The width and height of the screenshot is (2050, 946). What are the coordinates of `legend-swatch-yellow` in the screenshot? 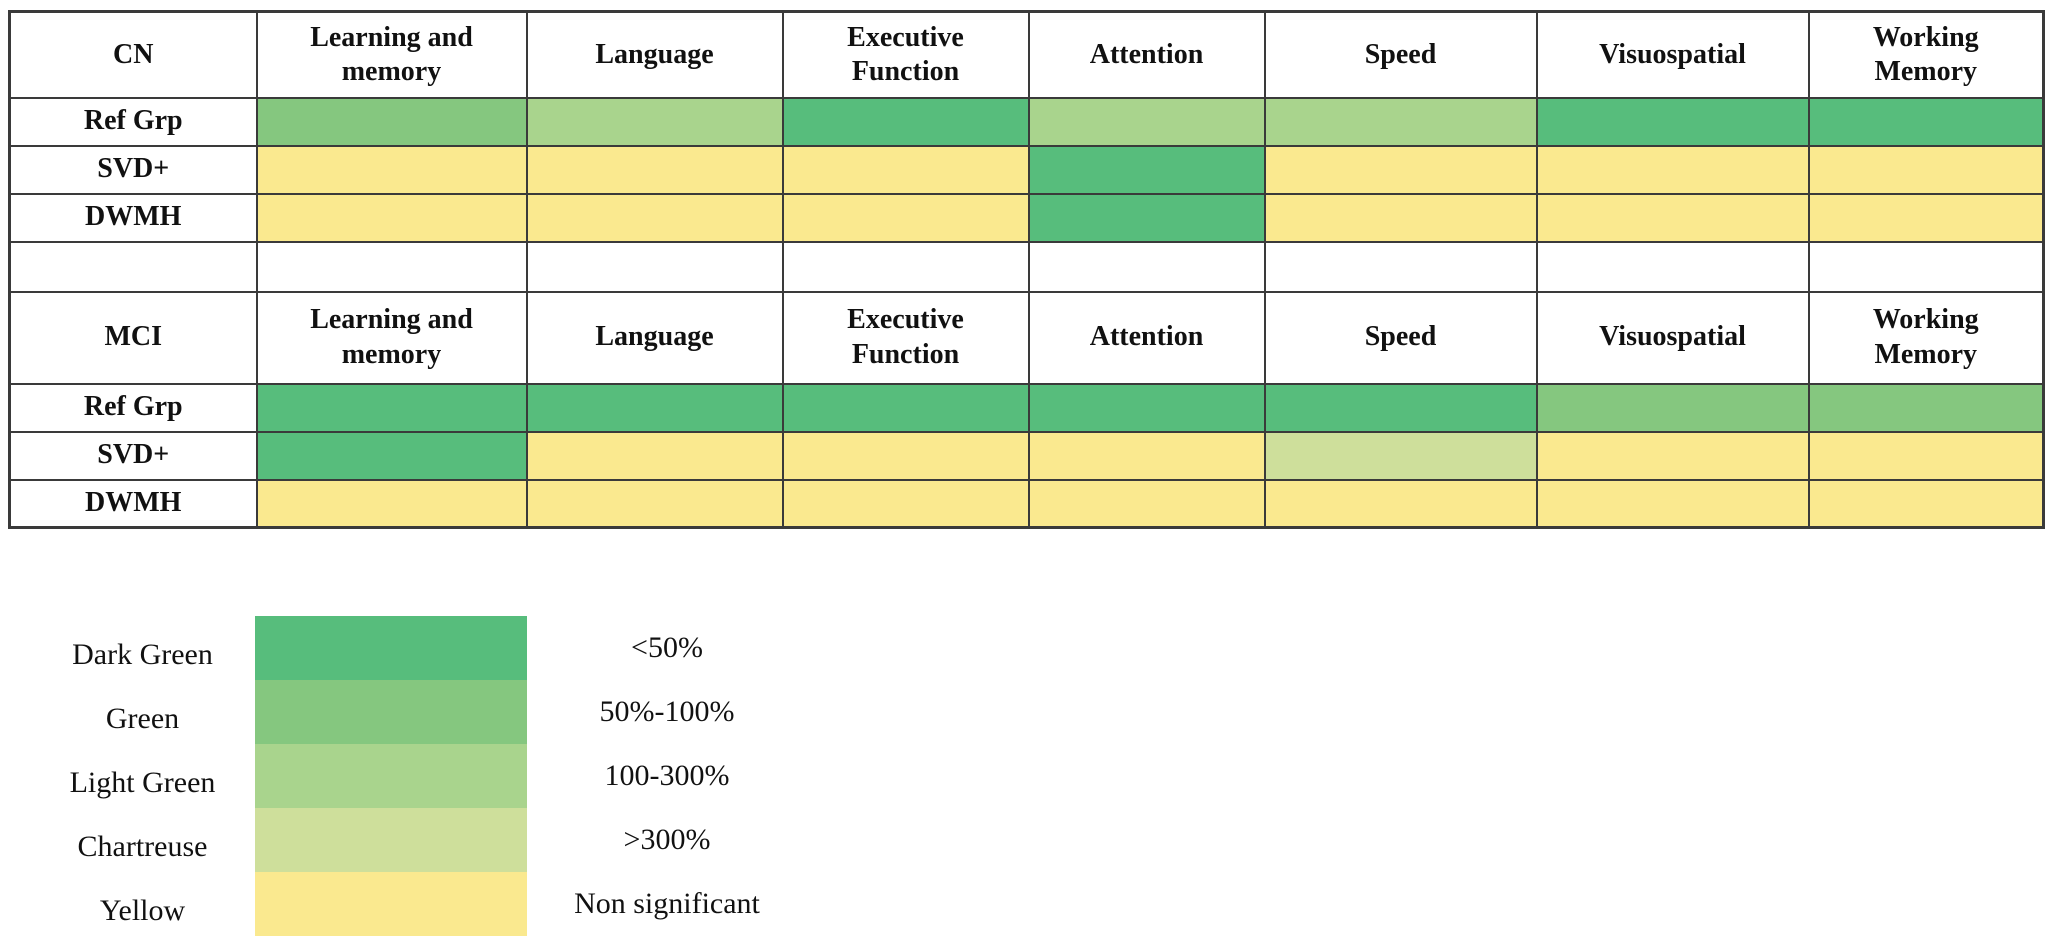 It's located at (391, 904).